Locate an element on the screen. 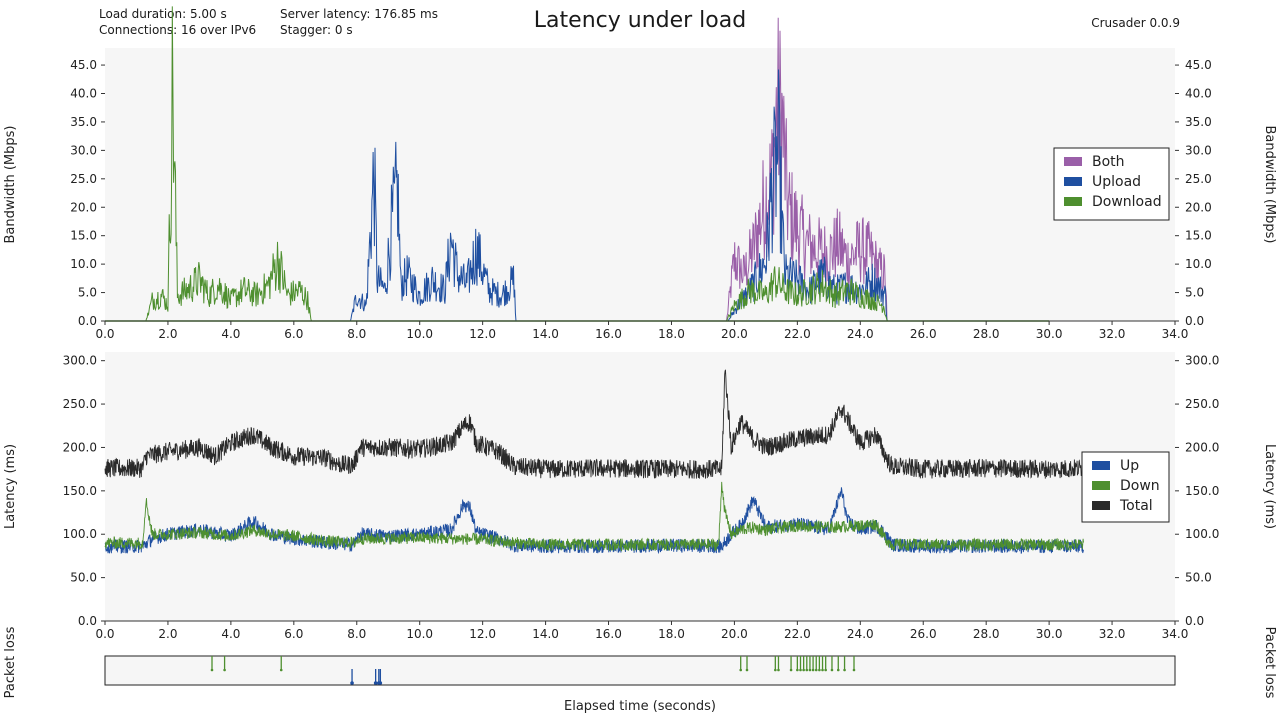  legend-swatch-download is located at coordinates (1073, 201).